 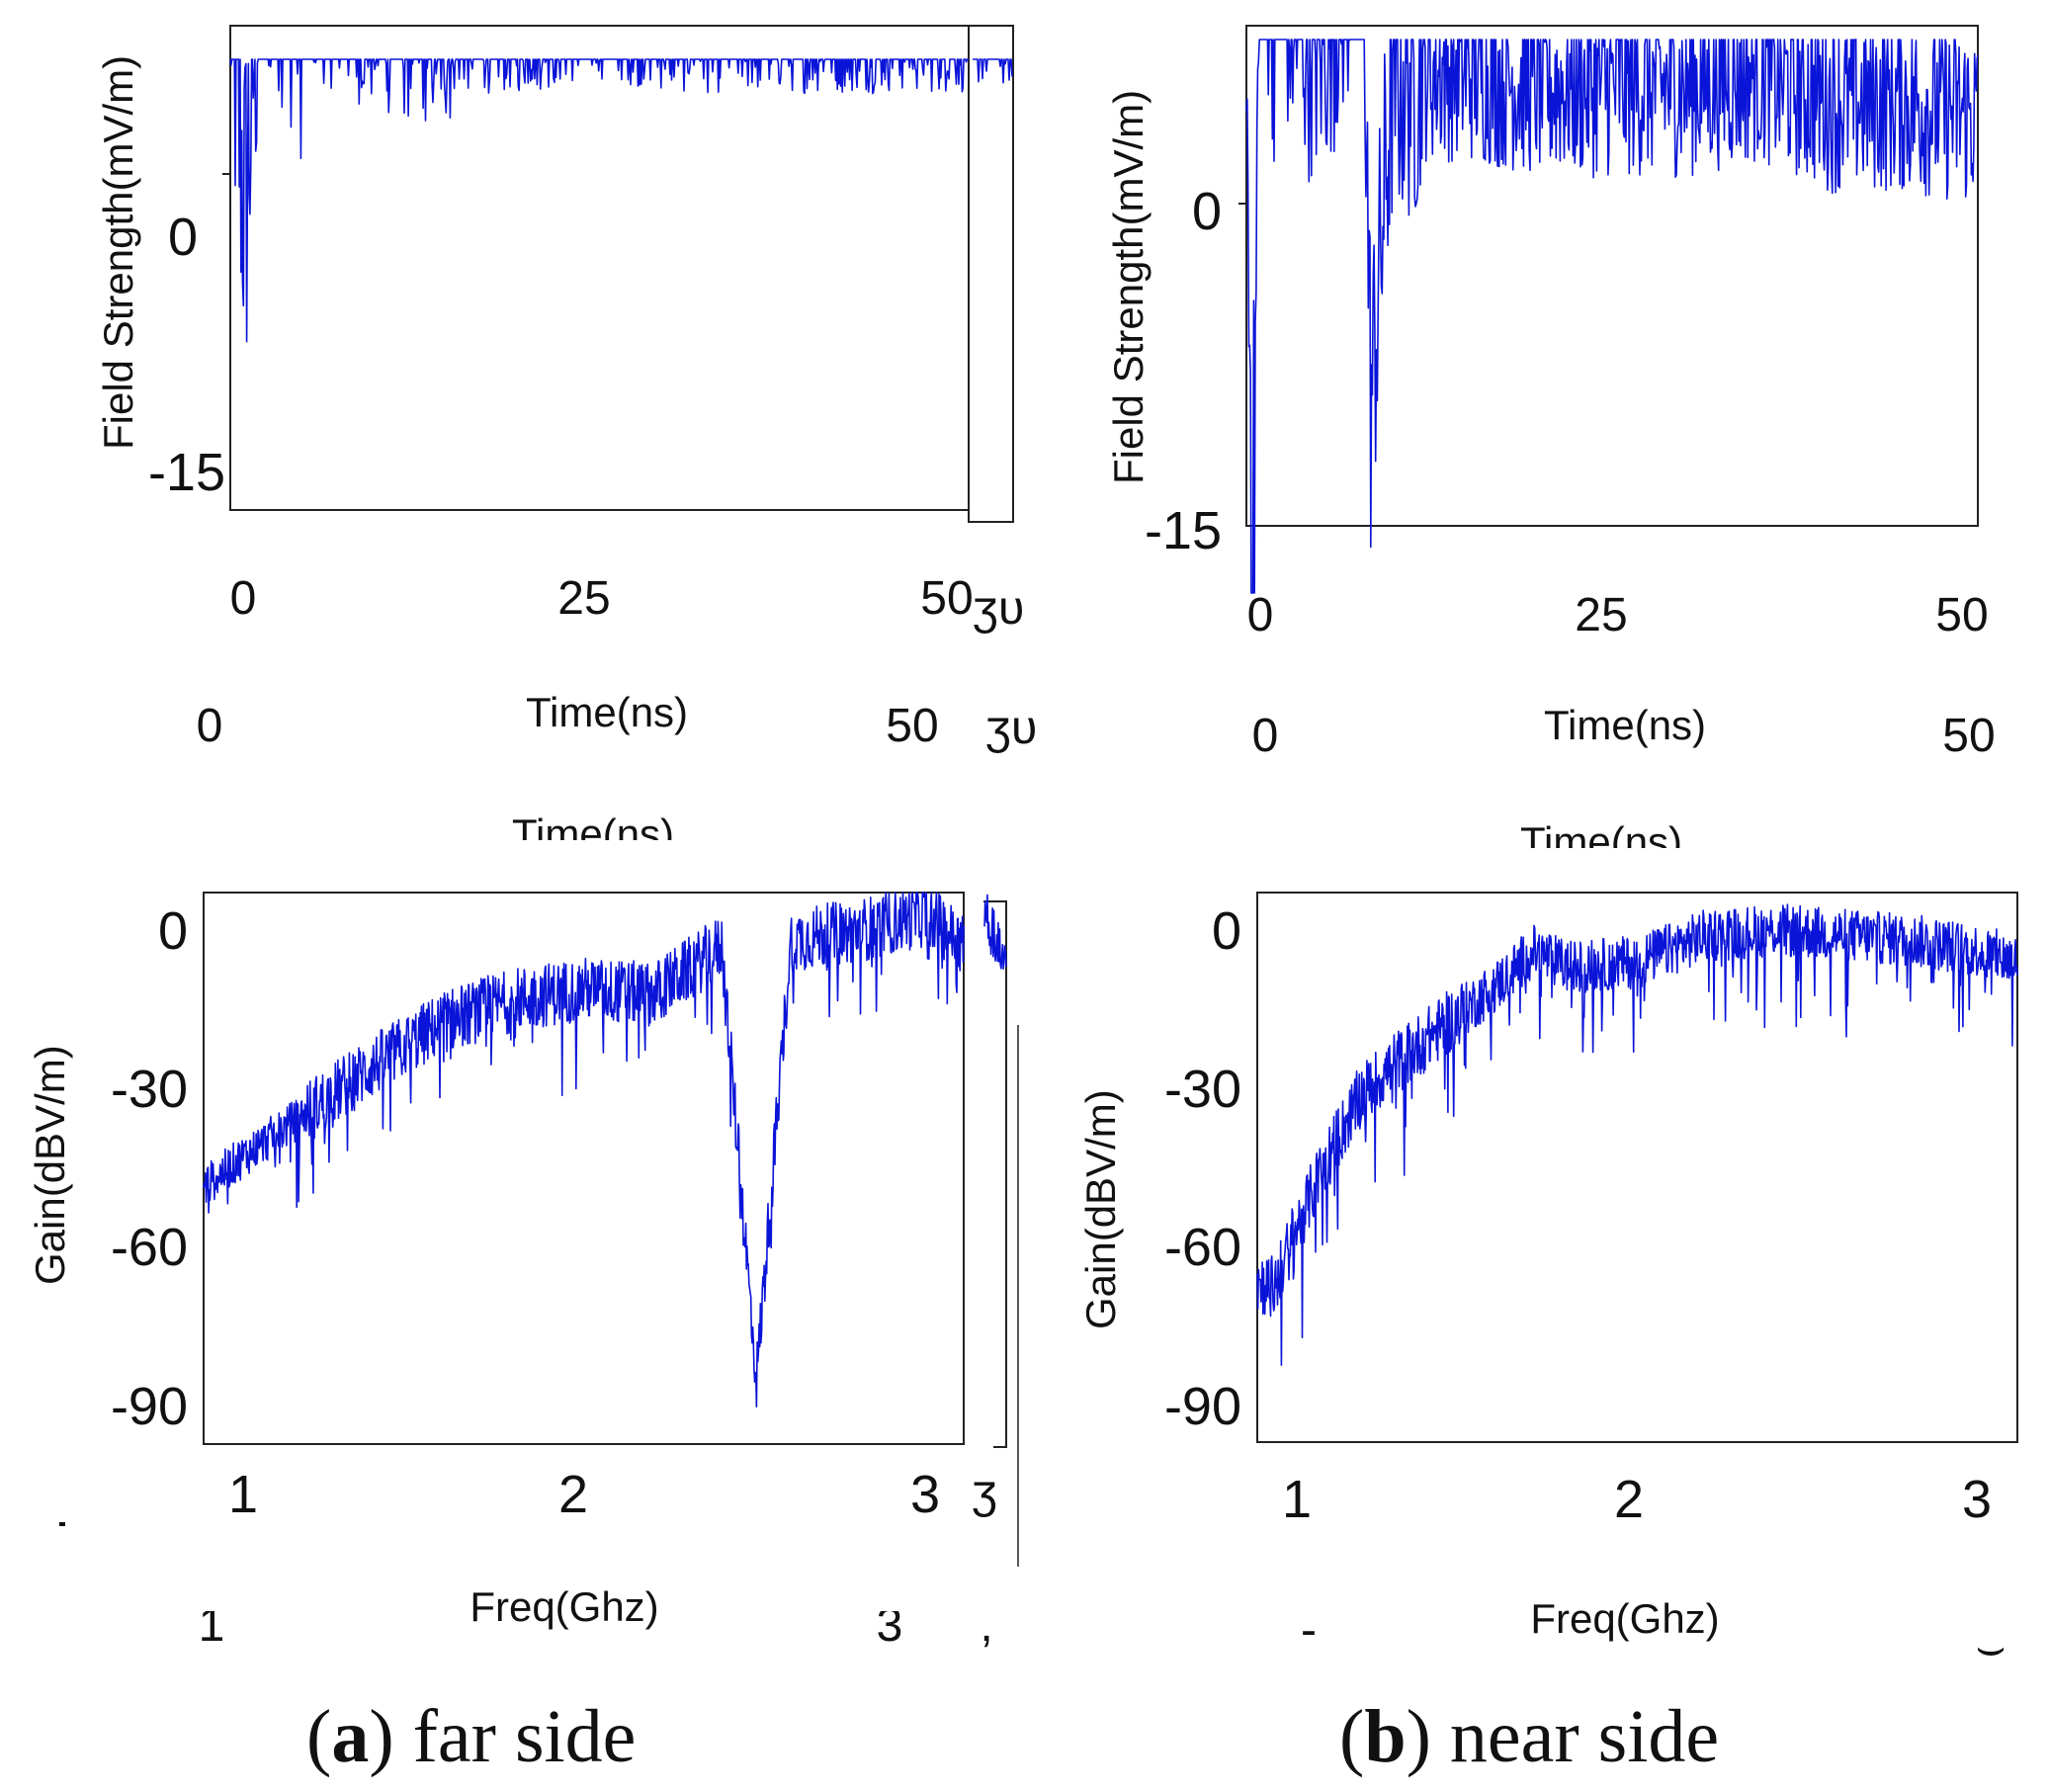 I want to click on x-tick-label-ghost: ʒυ, so click(x=1011, y=728).